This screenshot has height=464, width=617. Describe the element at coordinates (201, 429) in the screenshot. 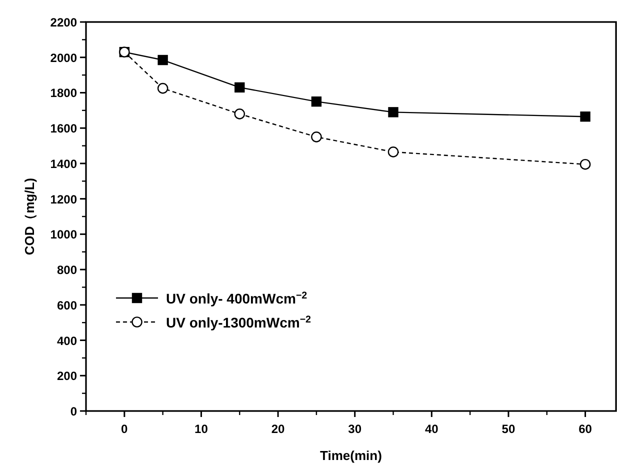

I see `x-tick-label: 10` at that location.